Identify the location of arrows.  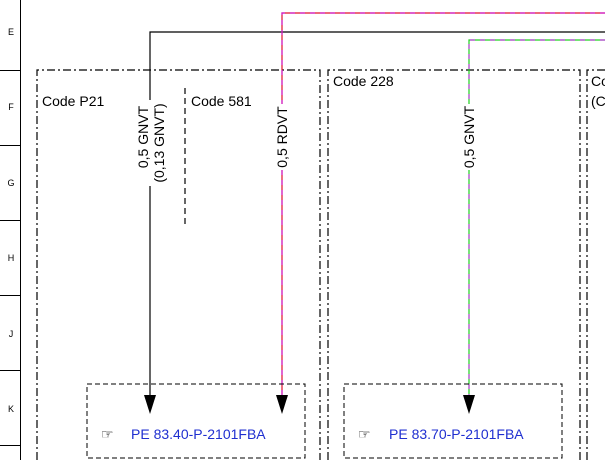
(309, 404).